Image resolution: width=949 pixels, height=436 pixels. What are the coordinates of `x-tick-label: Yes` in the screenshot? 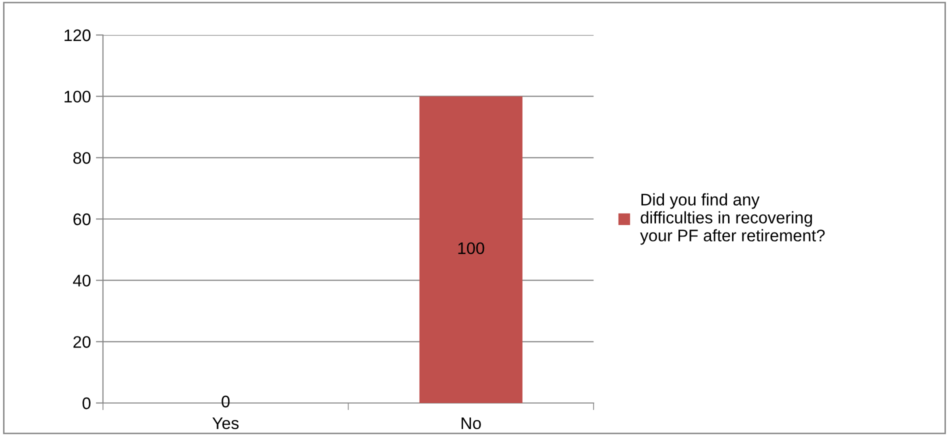 It's located at (225, 423).